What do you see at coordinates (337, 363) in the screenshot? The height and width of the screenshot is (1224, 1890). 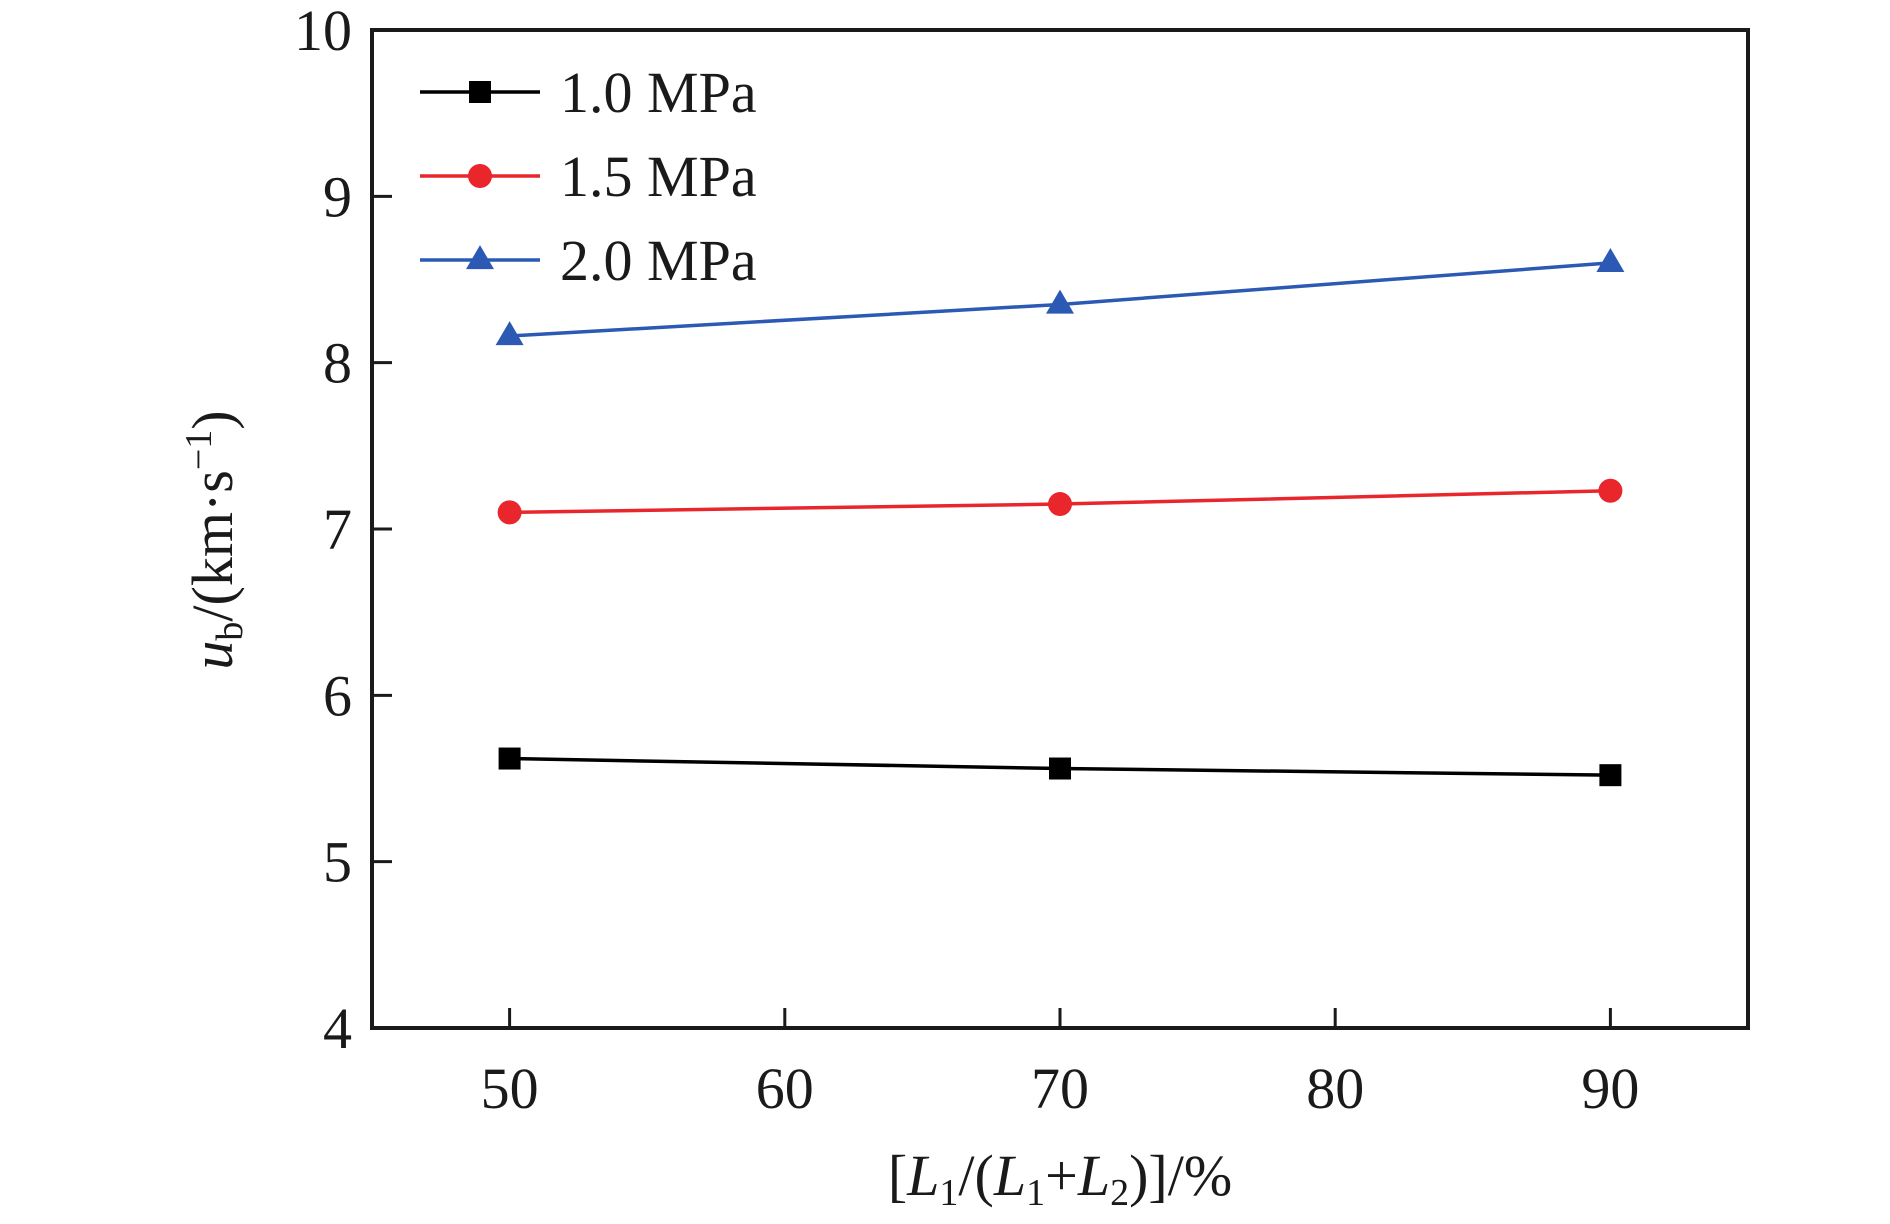 I see `y-tick-label: 8` at bounding box center [337, 363].